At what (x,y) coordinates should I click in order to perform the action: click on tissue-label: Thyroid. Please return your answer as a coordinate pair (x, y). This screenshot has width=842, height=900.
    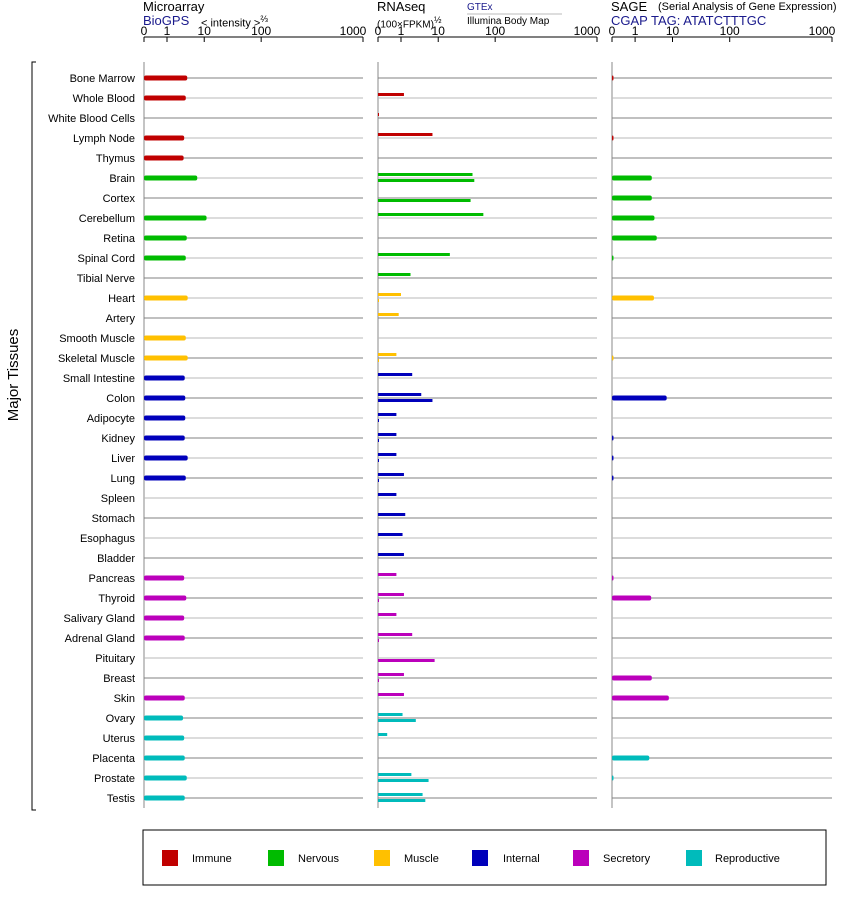
    Looking at the image, I should click on (116, 599).